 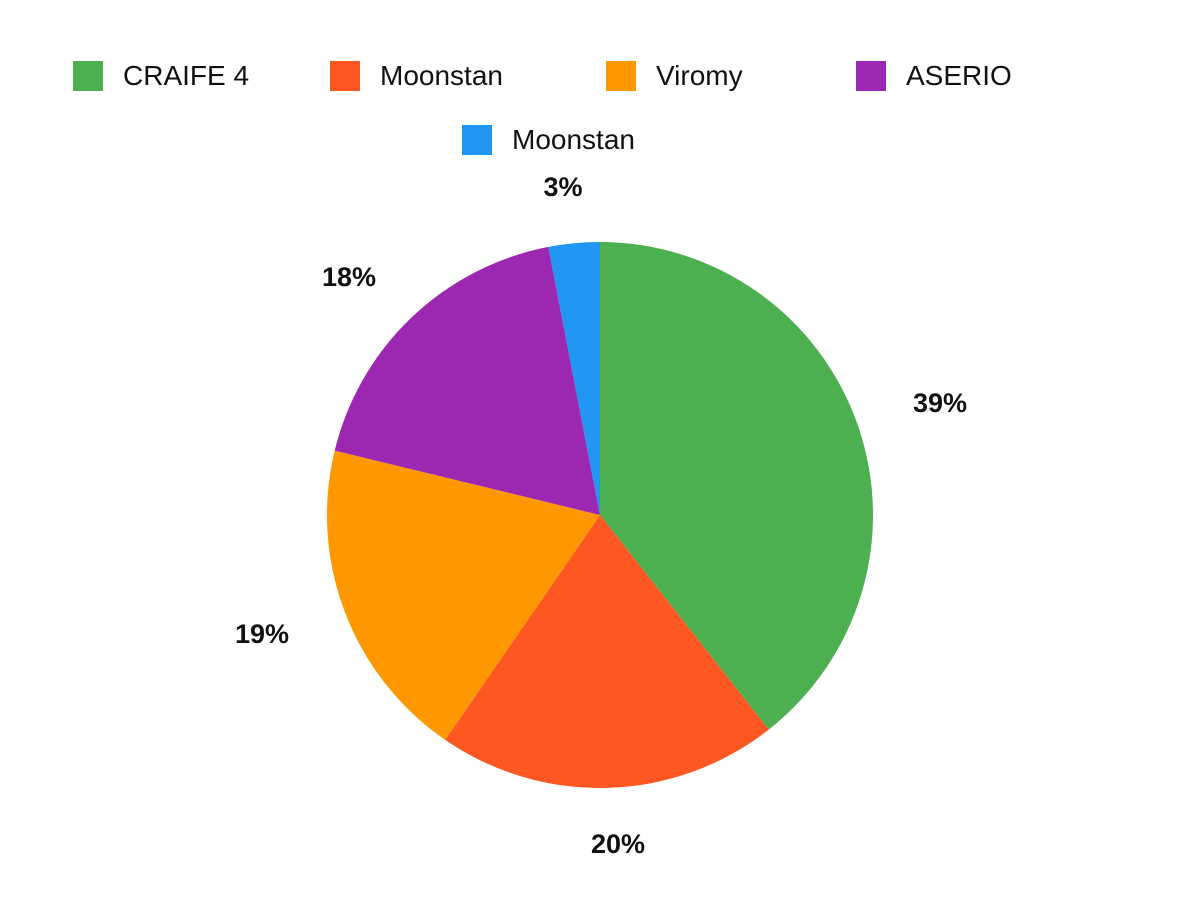 What do you see at coordinates (699, 75) in the screenshot?
I see `legend-label: Viromy` at bounding box center [699, 75].